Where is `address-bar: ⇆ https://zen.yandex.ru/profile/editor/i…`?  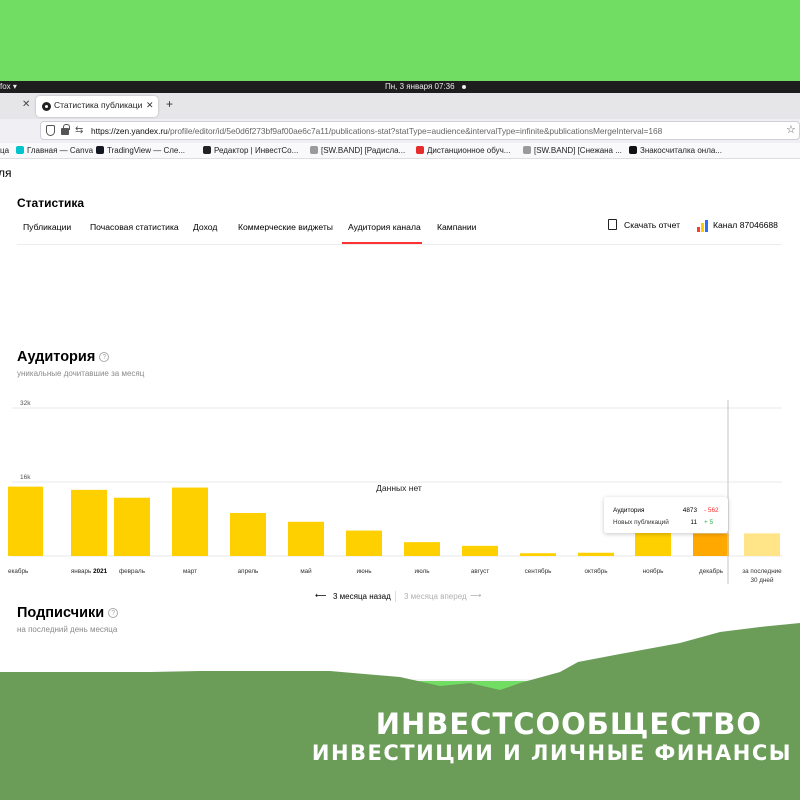
address-bar: ⇆ https://zen.yandex.ru/profile/editor/i… is located at coordinates (420, 130).